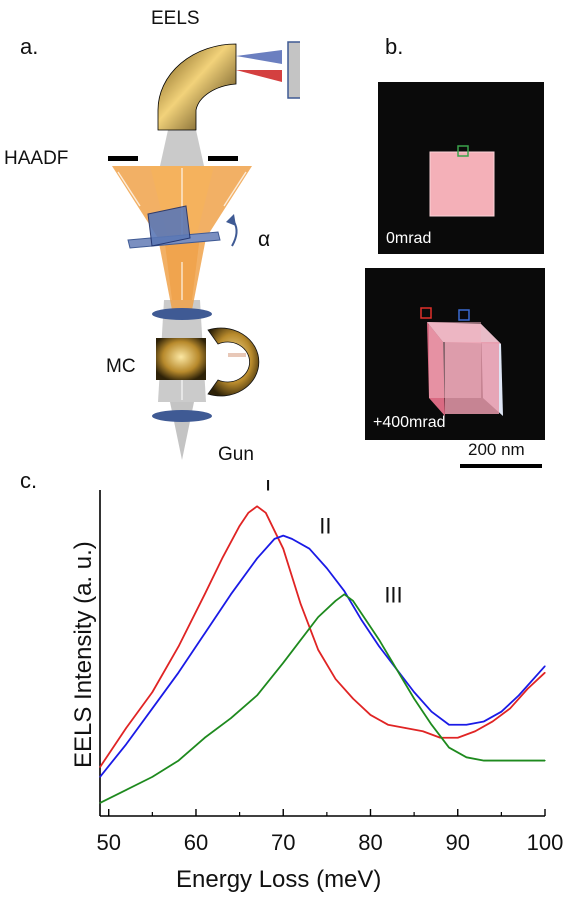 The width and height of the screenshot is (572, 899). What do you see at coordinates (36, 158) in the screenshot?
I see `haadf-label: HAADF` at bounding box center [36, 158].